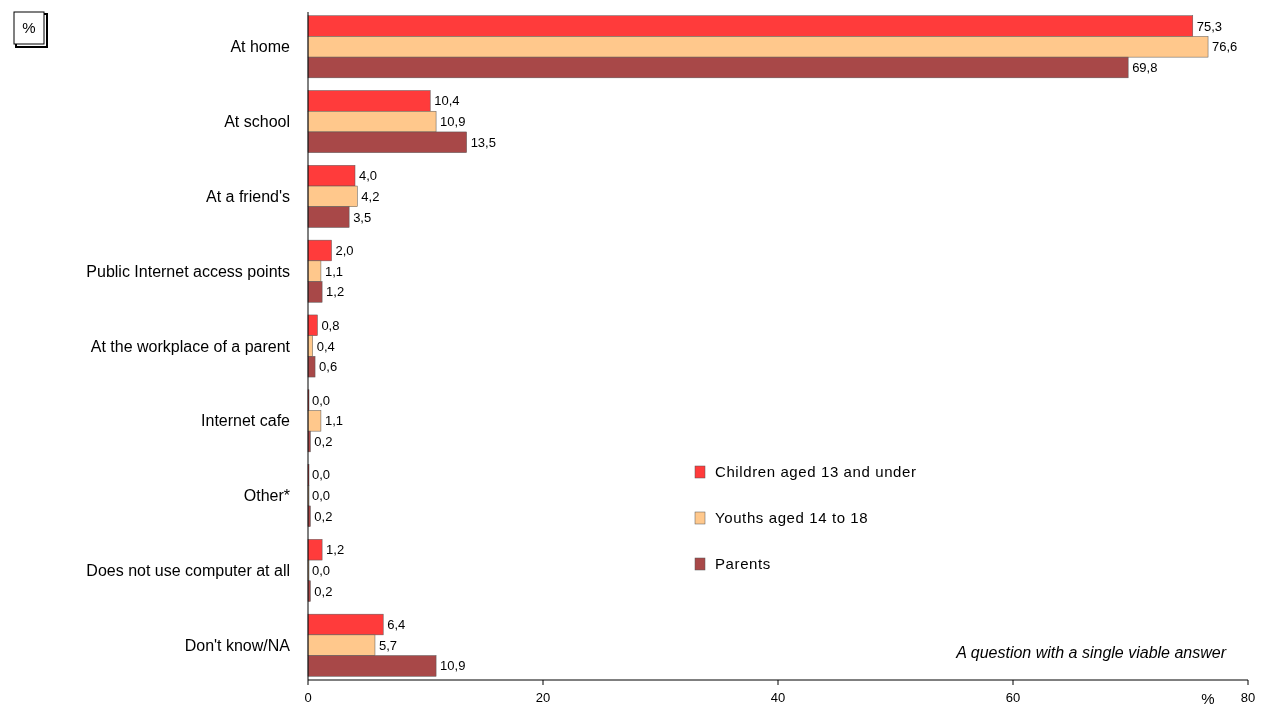 This screenshot has width=1273, height=722. What do you see at coordinates (248, 196) in the screenshot?
I see `y-tick-label: At a friend's` at bounding box center [248, 196].